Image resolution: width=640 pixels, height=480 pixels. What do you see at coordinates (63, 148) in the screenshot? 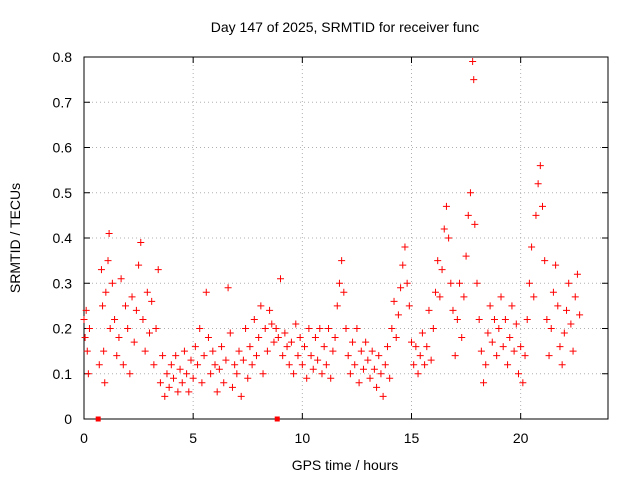
I see `y-tick-label: 0.6` at bounding box center [63, 148].